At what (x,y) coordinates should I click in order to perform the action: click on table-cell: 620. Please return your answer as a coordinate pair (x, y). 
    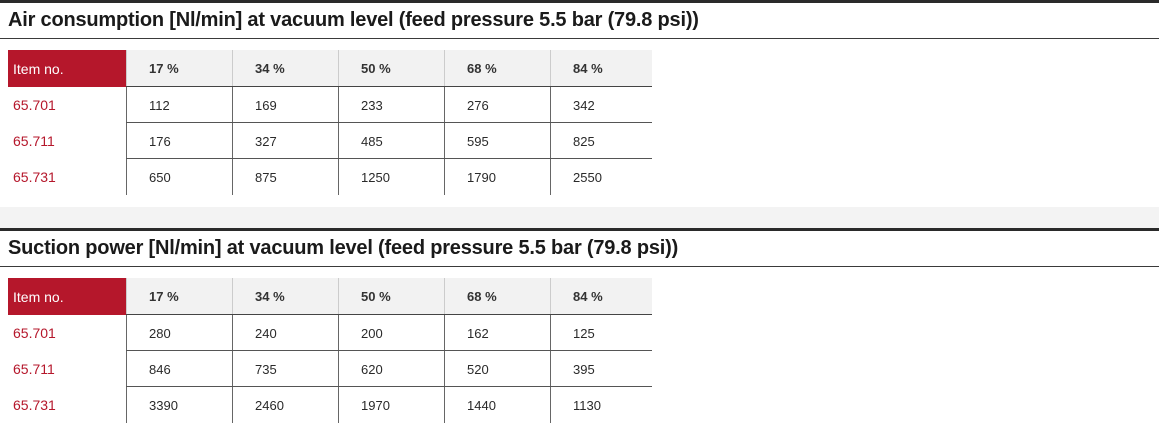
    Looking at the image, I should click on (391, 369).